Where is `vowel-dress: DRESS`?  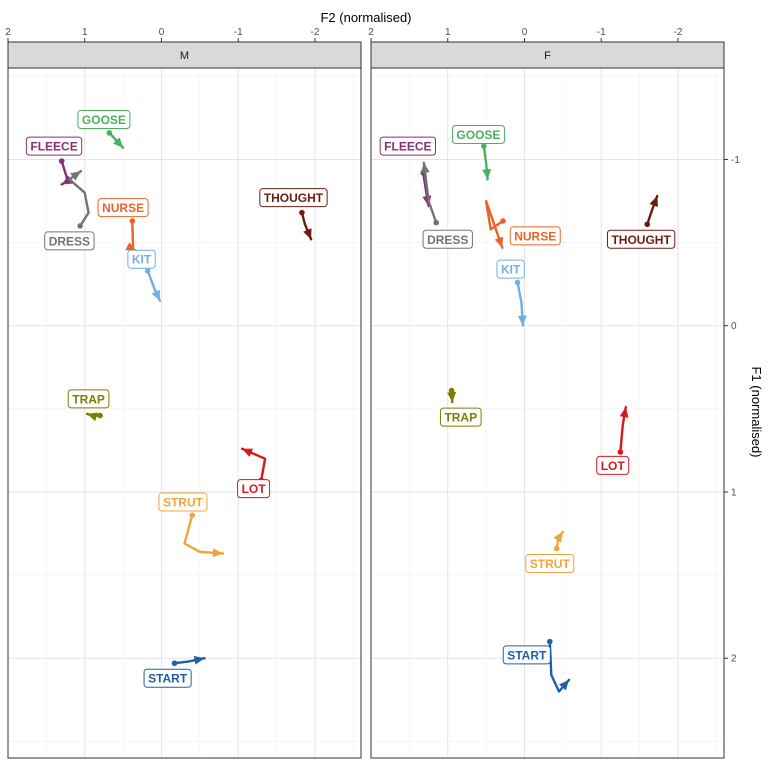 vowel-dress: DRESS is located at coordinates (69, 210).